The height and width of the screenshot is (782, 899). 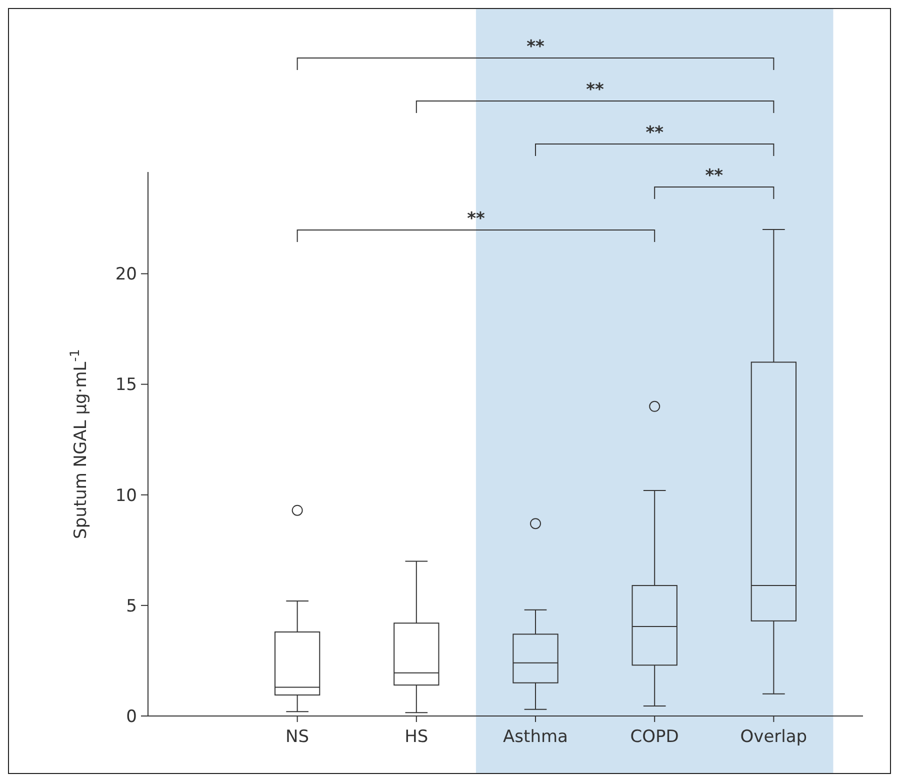 I want to click on x-tick-label: HS, so click(x=416, y=737).